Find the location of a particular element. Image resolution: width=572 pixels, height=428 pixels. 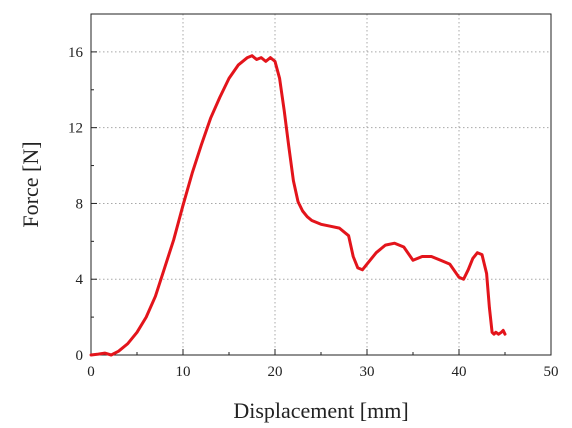

x-tick-label: 50 is located at coordinates (551, 372).